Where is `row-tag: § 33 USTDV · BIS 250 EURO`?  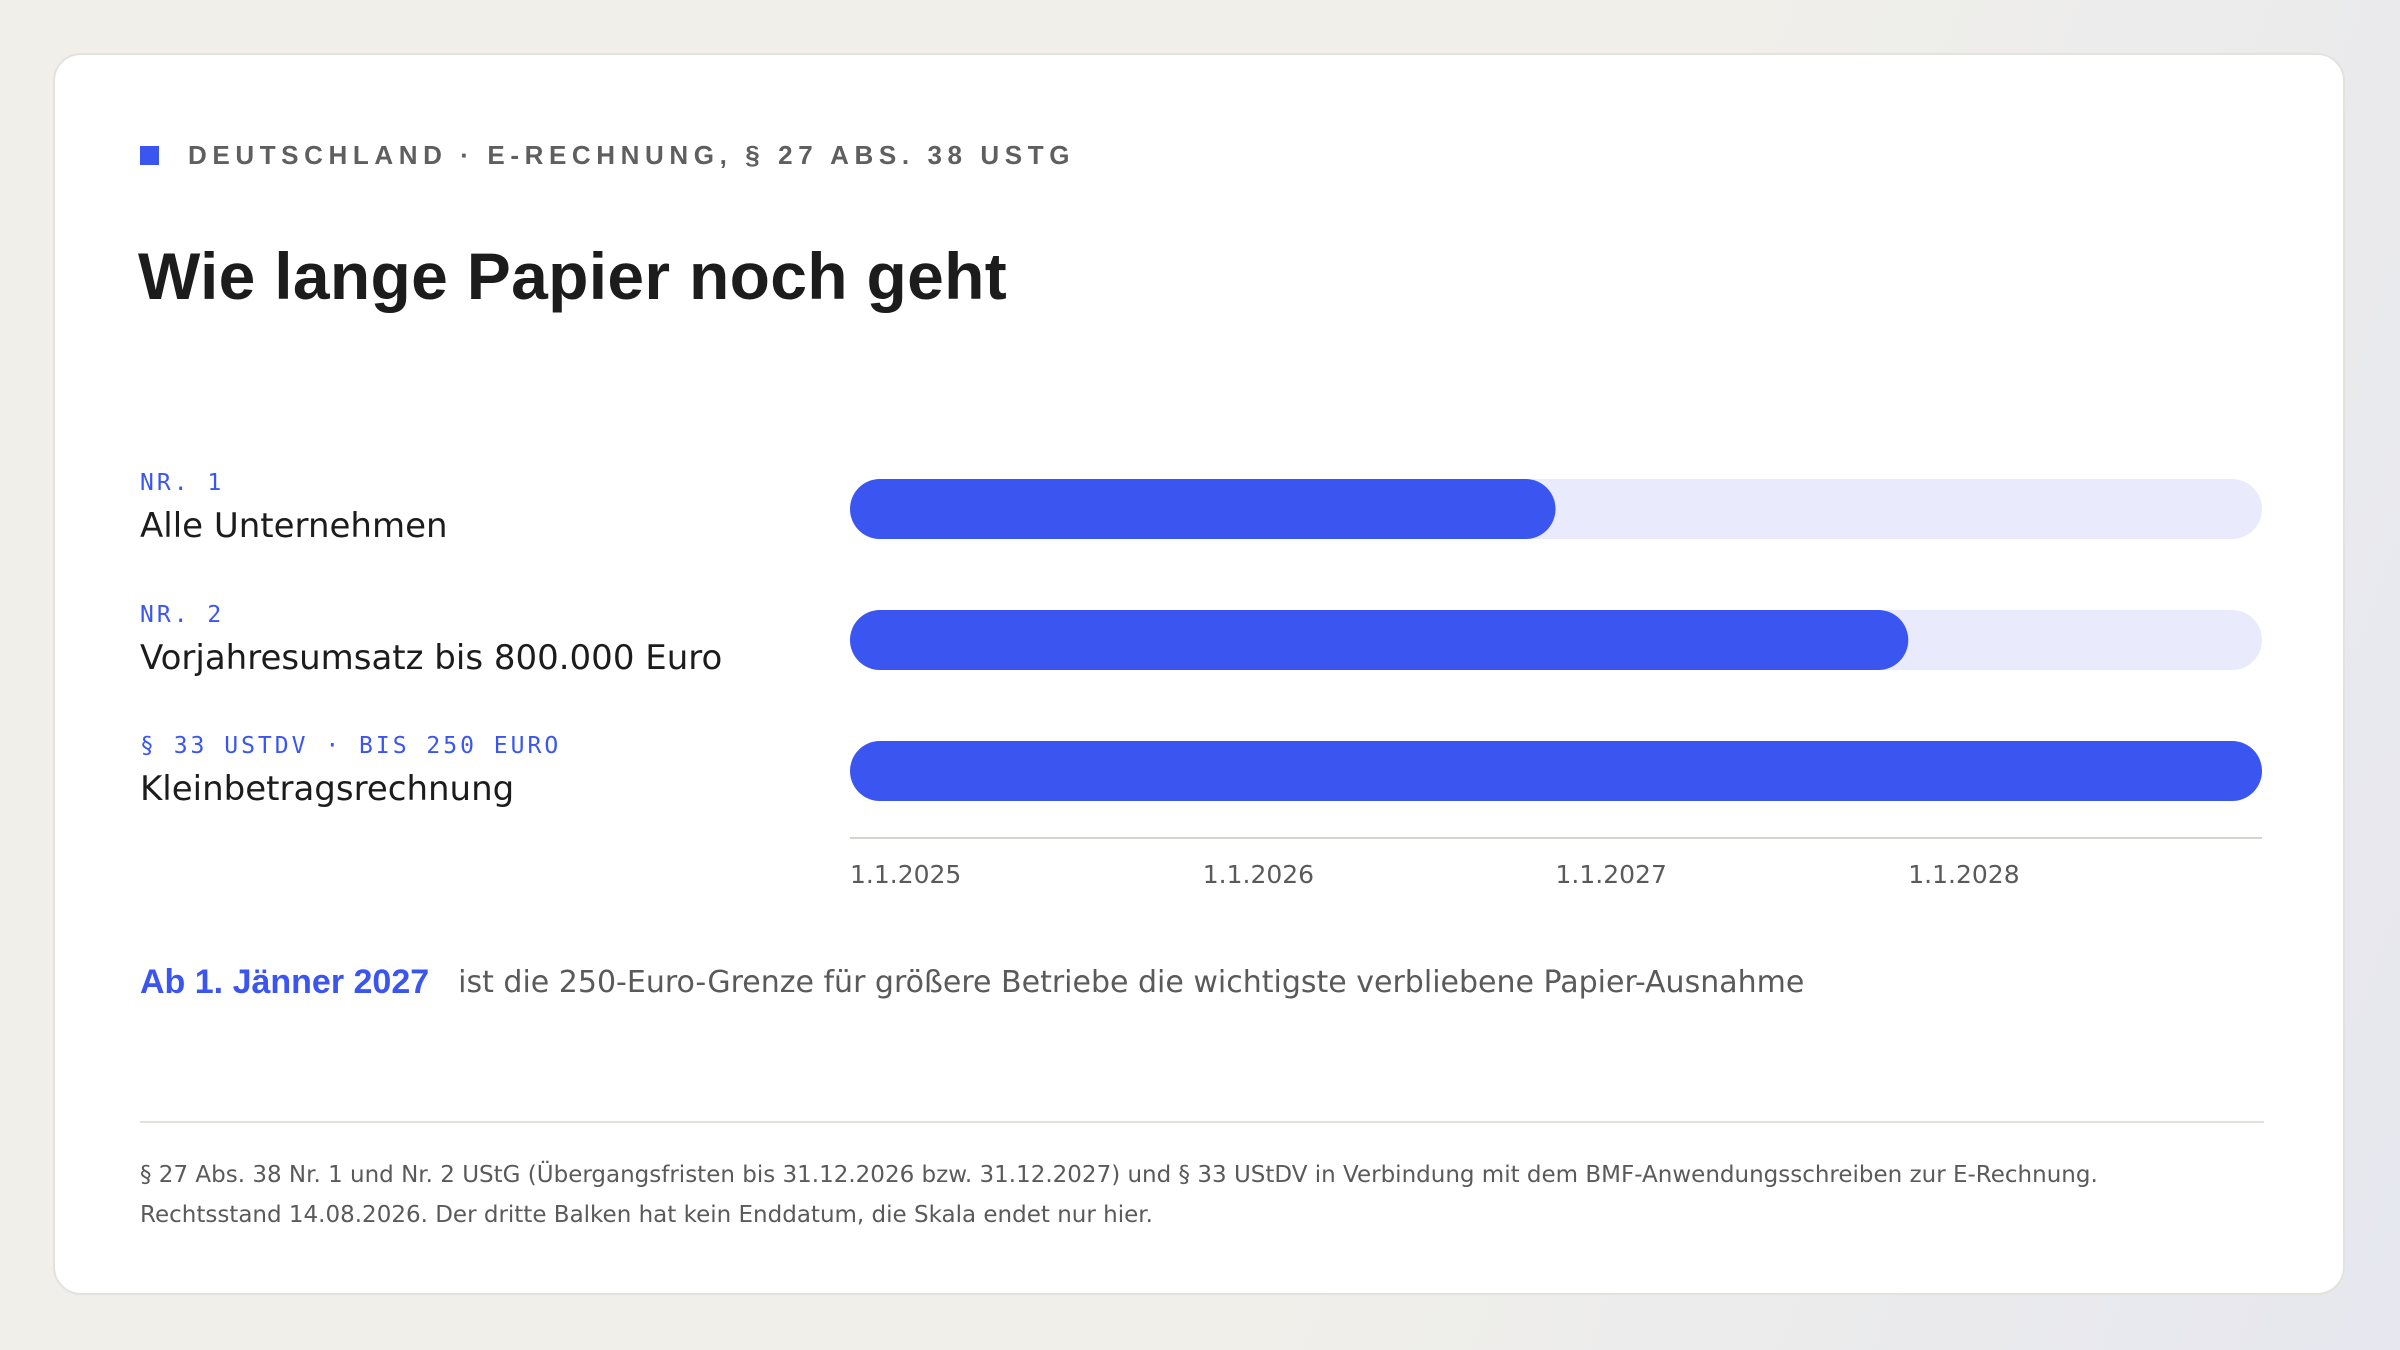
row-tag: § 33 USTDV · BIS 250 EURO is located at coordinates (351, 746).